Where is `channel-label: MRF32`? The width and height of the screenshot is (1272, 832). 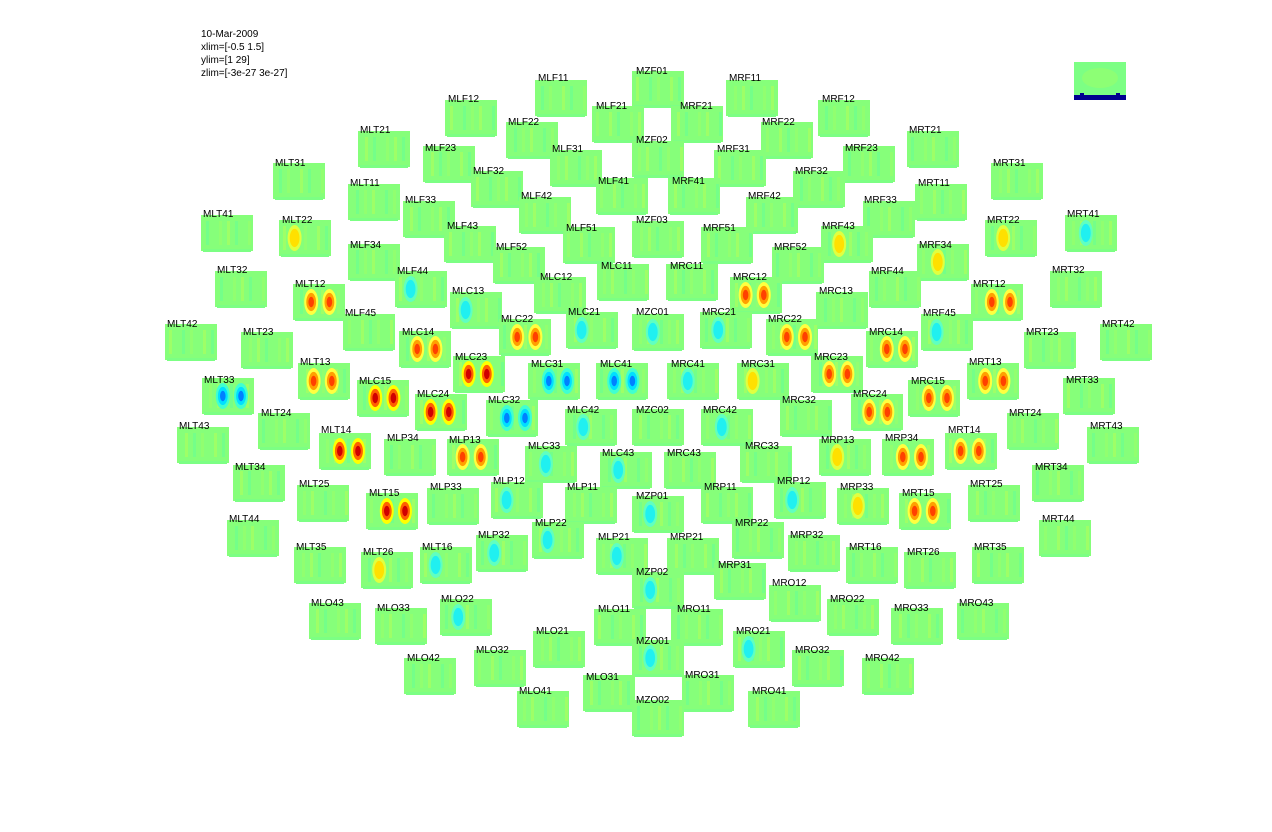
channel-label: MRF32 is located at coordinates (811, 171).